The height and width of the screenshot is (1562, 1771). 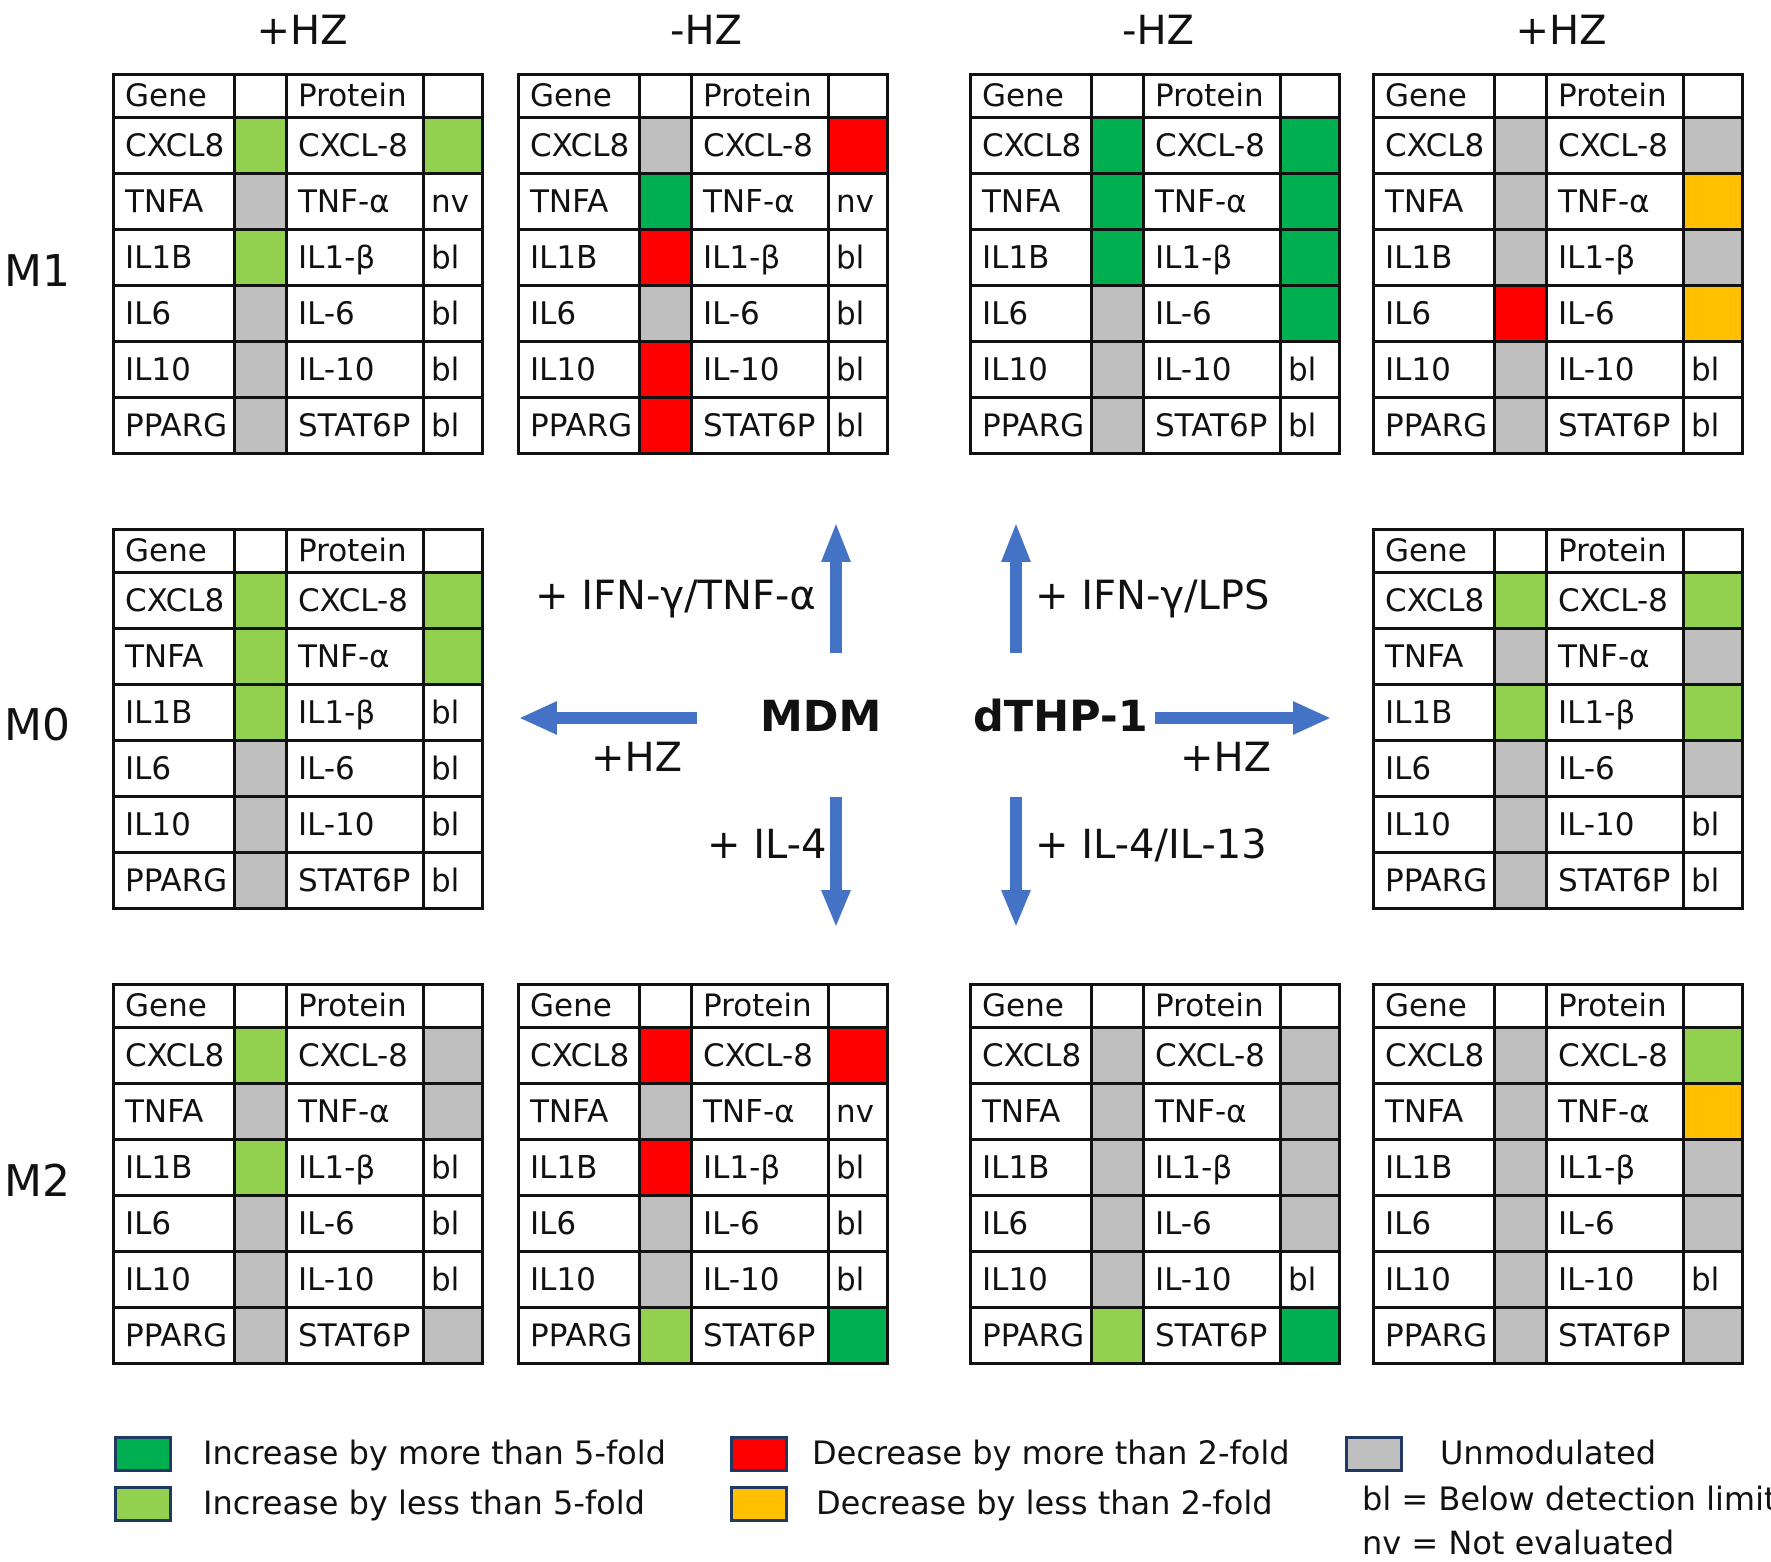 What do you see at coordinates (1434, 1223) in the screenshot?
I see `gene-name: IL6` at bounding box center [1434, 1223].